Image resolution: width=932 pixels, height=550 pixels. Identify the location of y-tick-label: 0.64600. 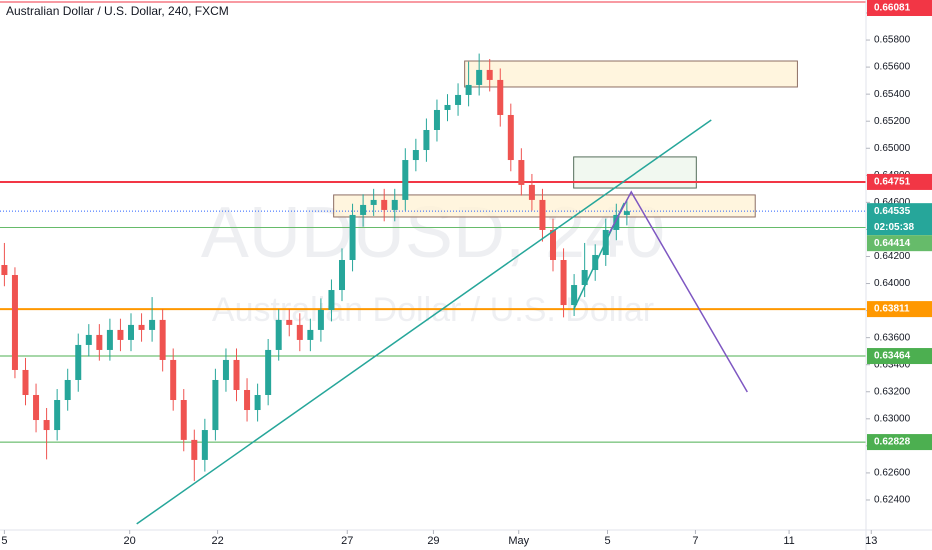
(892, 202).